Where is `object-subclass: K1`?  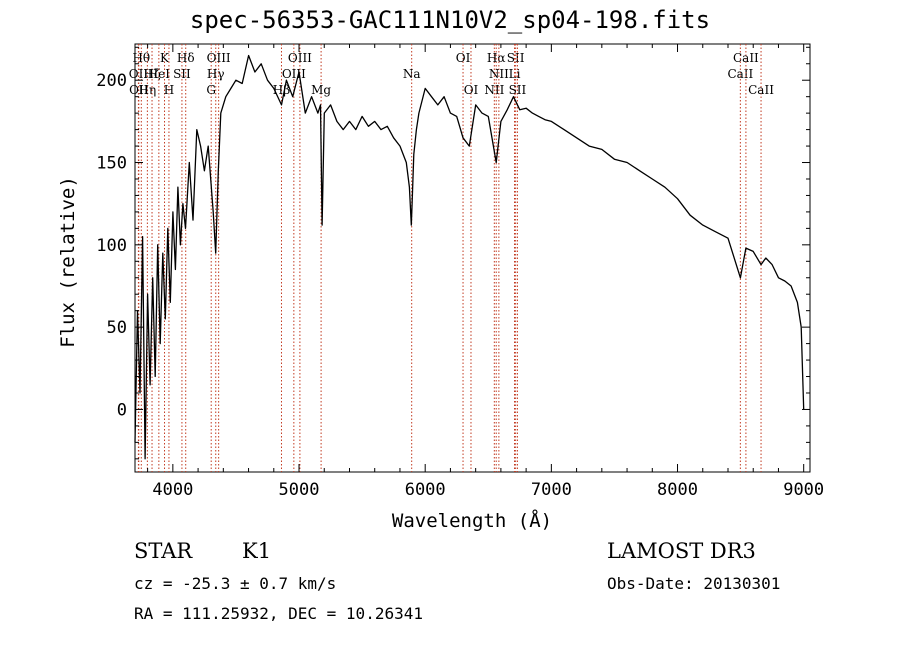 object-subclass: K1 is located at coordinates (257, 551).